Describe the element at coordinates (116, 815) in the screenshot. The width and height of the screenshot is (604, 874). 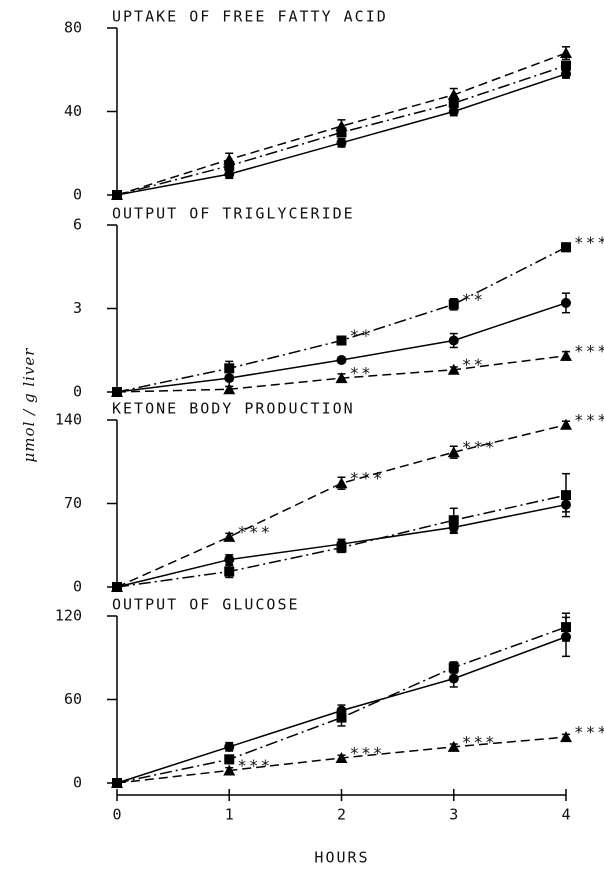
I see `x-tick-label: 0` at that location.